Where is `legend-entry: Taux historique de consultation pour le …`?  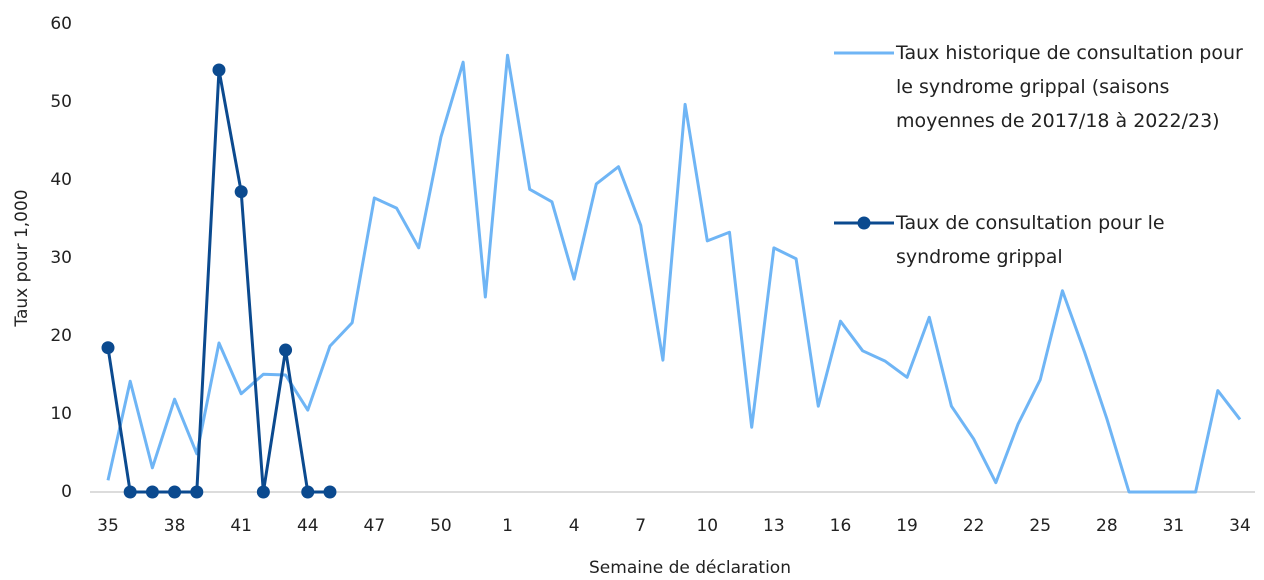 legend-entry: Taux historique de consultation pour le … is located at coordinates (1044, 87).